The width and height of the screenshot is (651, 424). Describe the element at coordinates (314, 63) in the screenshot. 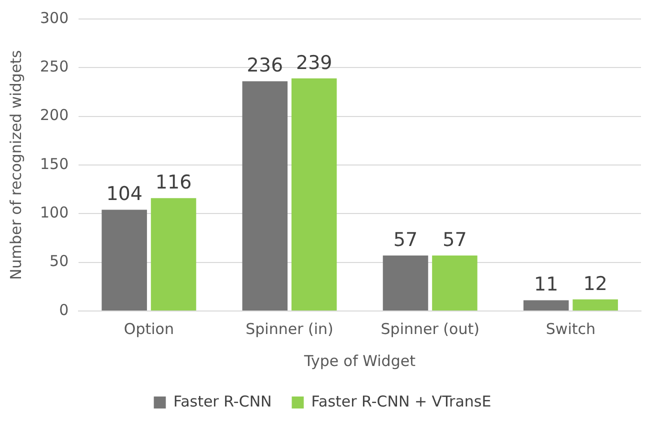

I see `data-label: 239` at that location.